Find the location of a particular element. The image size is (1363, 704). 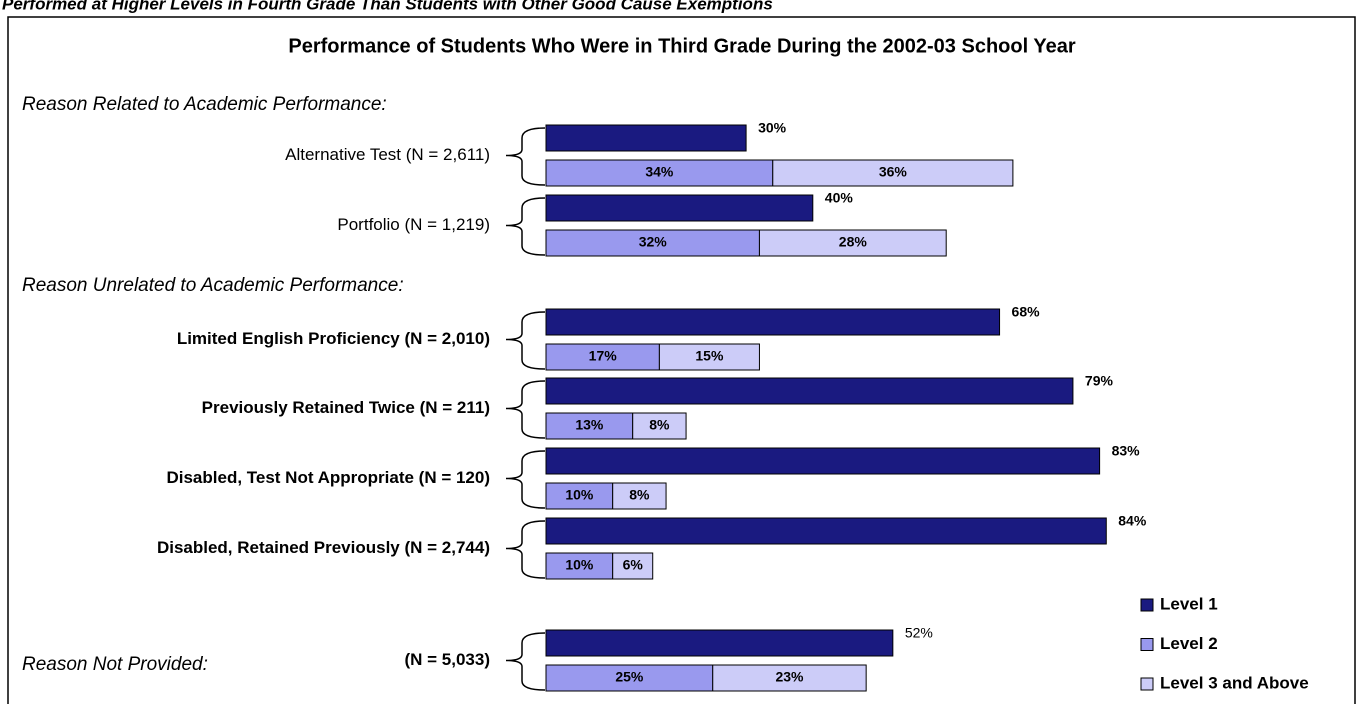

data-label: 36% is located at coordinates (893, 172).